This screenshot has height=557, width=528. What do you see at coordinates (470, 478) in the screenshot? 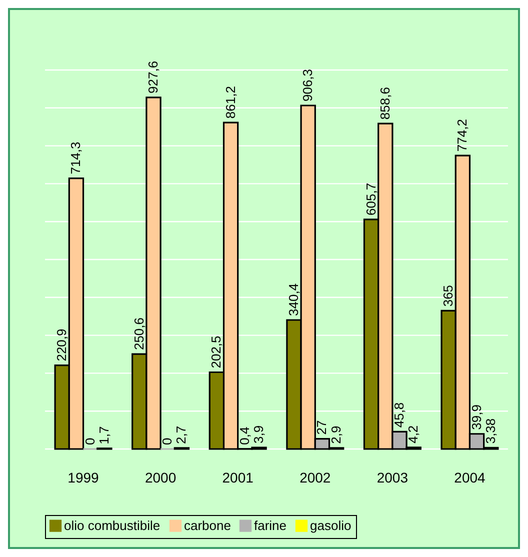
I see `x-tick-label: 2004` at bounding box center [470, 478].